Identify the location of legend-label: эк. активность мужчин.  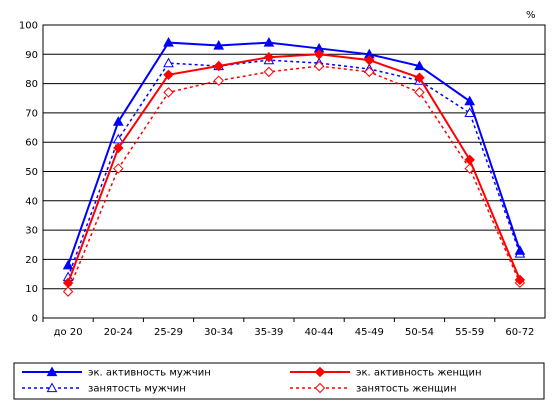
(149, 373).